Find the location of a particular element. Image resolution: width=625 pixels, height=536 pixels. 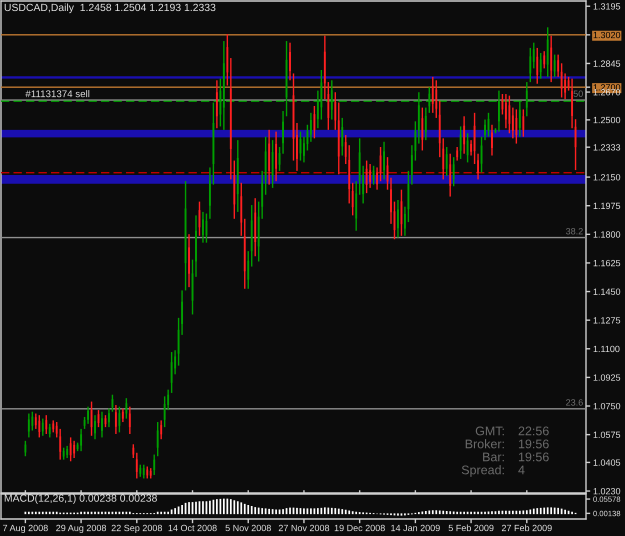

y-tick-label: 1.0925 is located at coordinates (607, 377).